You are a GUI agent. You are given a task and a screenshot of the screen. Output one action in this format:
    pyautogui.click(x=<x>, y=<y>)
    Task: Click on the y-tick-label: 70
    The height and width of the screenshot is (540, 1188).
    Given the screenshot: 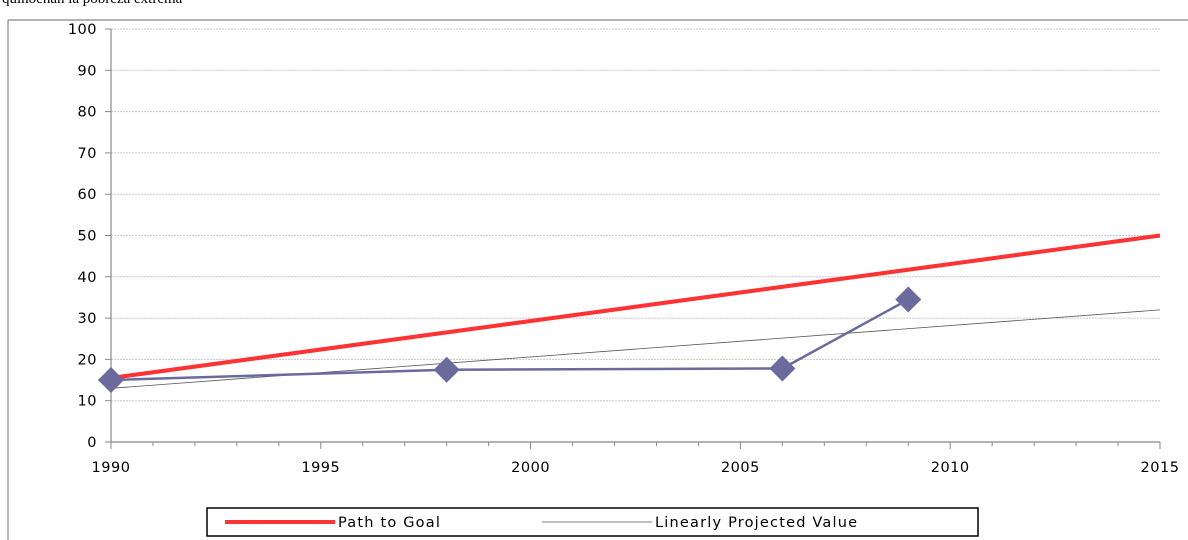 What is the action you would take?
    pyautogui.click(x=87, y=154)
    